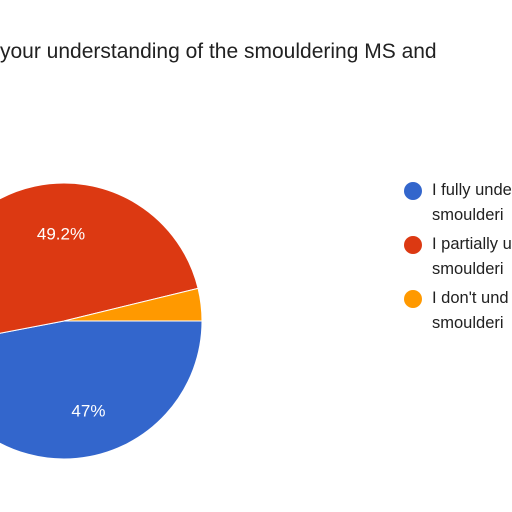 The image size is (512, 512). Describe the element at coordinates (470, 298) in the screenshot. I see `legend-label-line: I don't und` at that location.